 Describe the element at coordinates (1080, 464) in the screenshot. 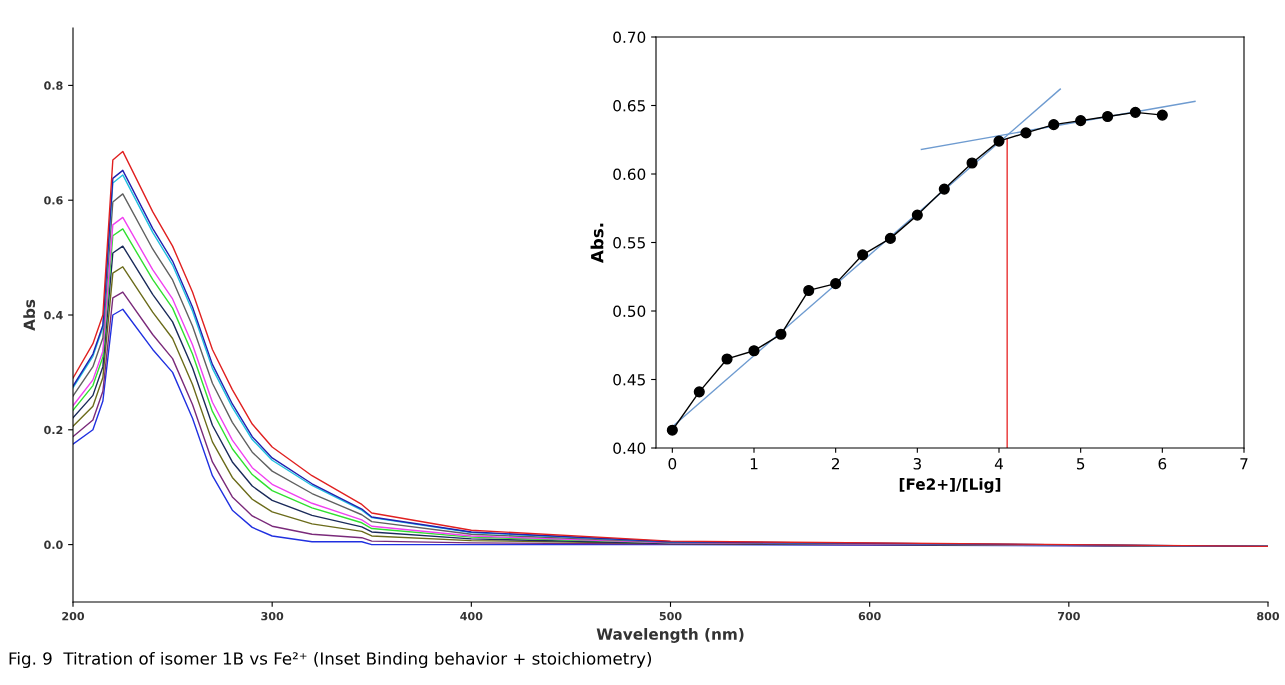

I see `x-tick-label: 5` at that location.